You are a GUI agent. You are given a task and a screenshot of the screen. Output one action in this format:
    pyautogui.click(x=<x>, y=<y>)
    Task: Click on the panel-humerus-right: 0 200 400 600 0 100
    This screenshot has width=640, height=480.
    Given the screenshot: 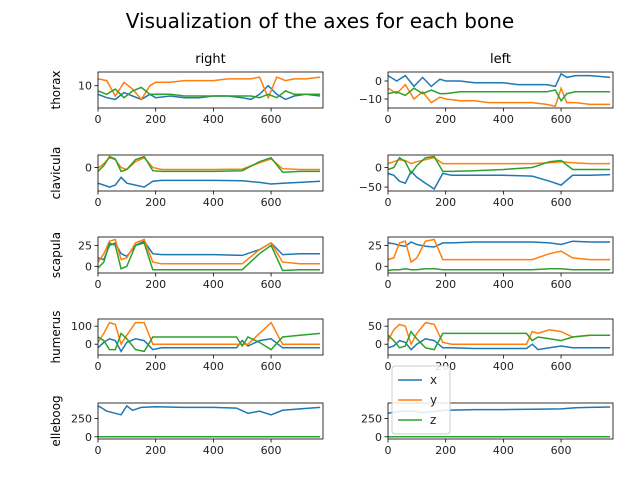 What is the action you would take?
    pyautogui.click(x=197, y=345)
    